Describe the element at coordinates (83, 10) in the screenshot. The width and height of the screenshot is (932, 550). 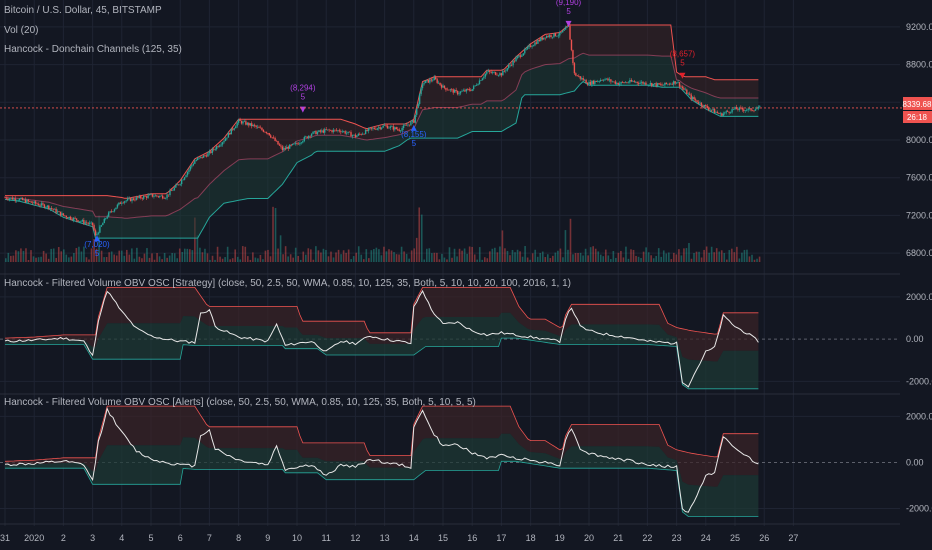
I see `symbol-title: Bitcoin / U.S. Dollar, 45, BITSTAMP` at that location.